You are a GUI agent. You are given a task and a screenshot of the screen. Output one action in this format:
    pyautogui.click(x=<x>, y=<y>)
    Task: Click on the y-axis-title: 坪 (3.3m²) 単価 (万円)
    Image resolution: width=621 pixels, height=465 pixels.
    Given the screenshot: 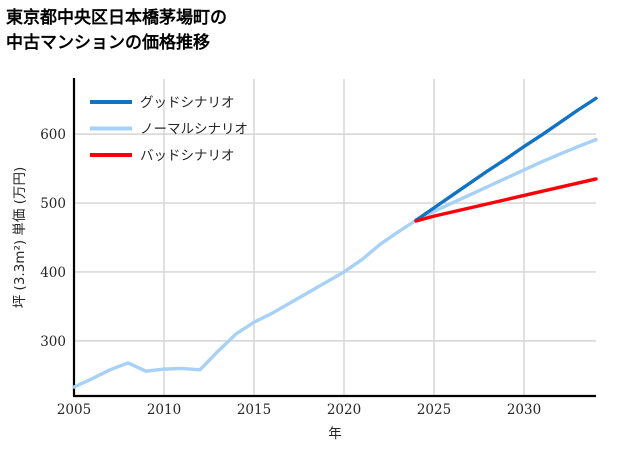 What is the action you would take?
    pyautogui.click(x=20, y=237)
    